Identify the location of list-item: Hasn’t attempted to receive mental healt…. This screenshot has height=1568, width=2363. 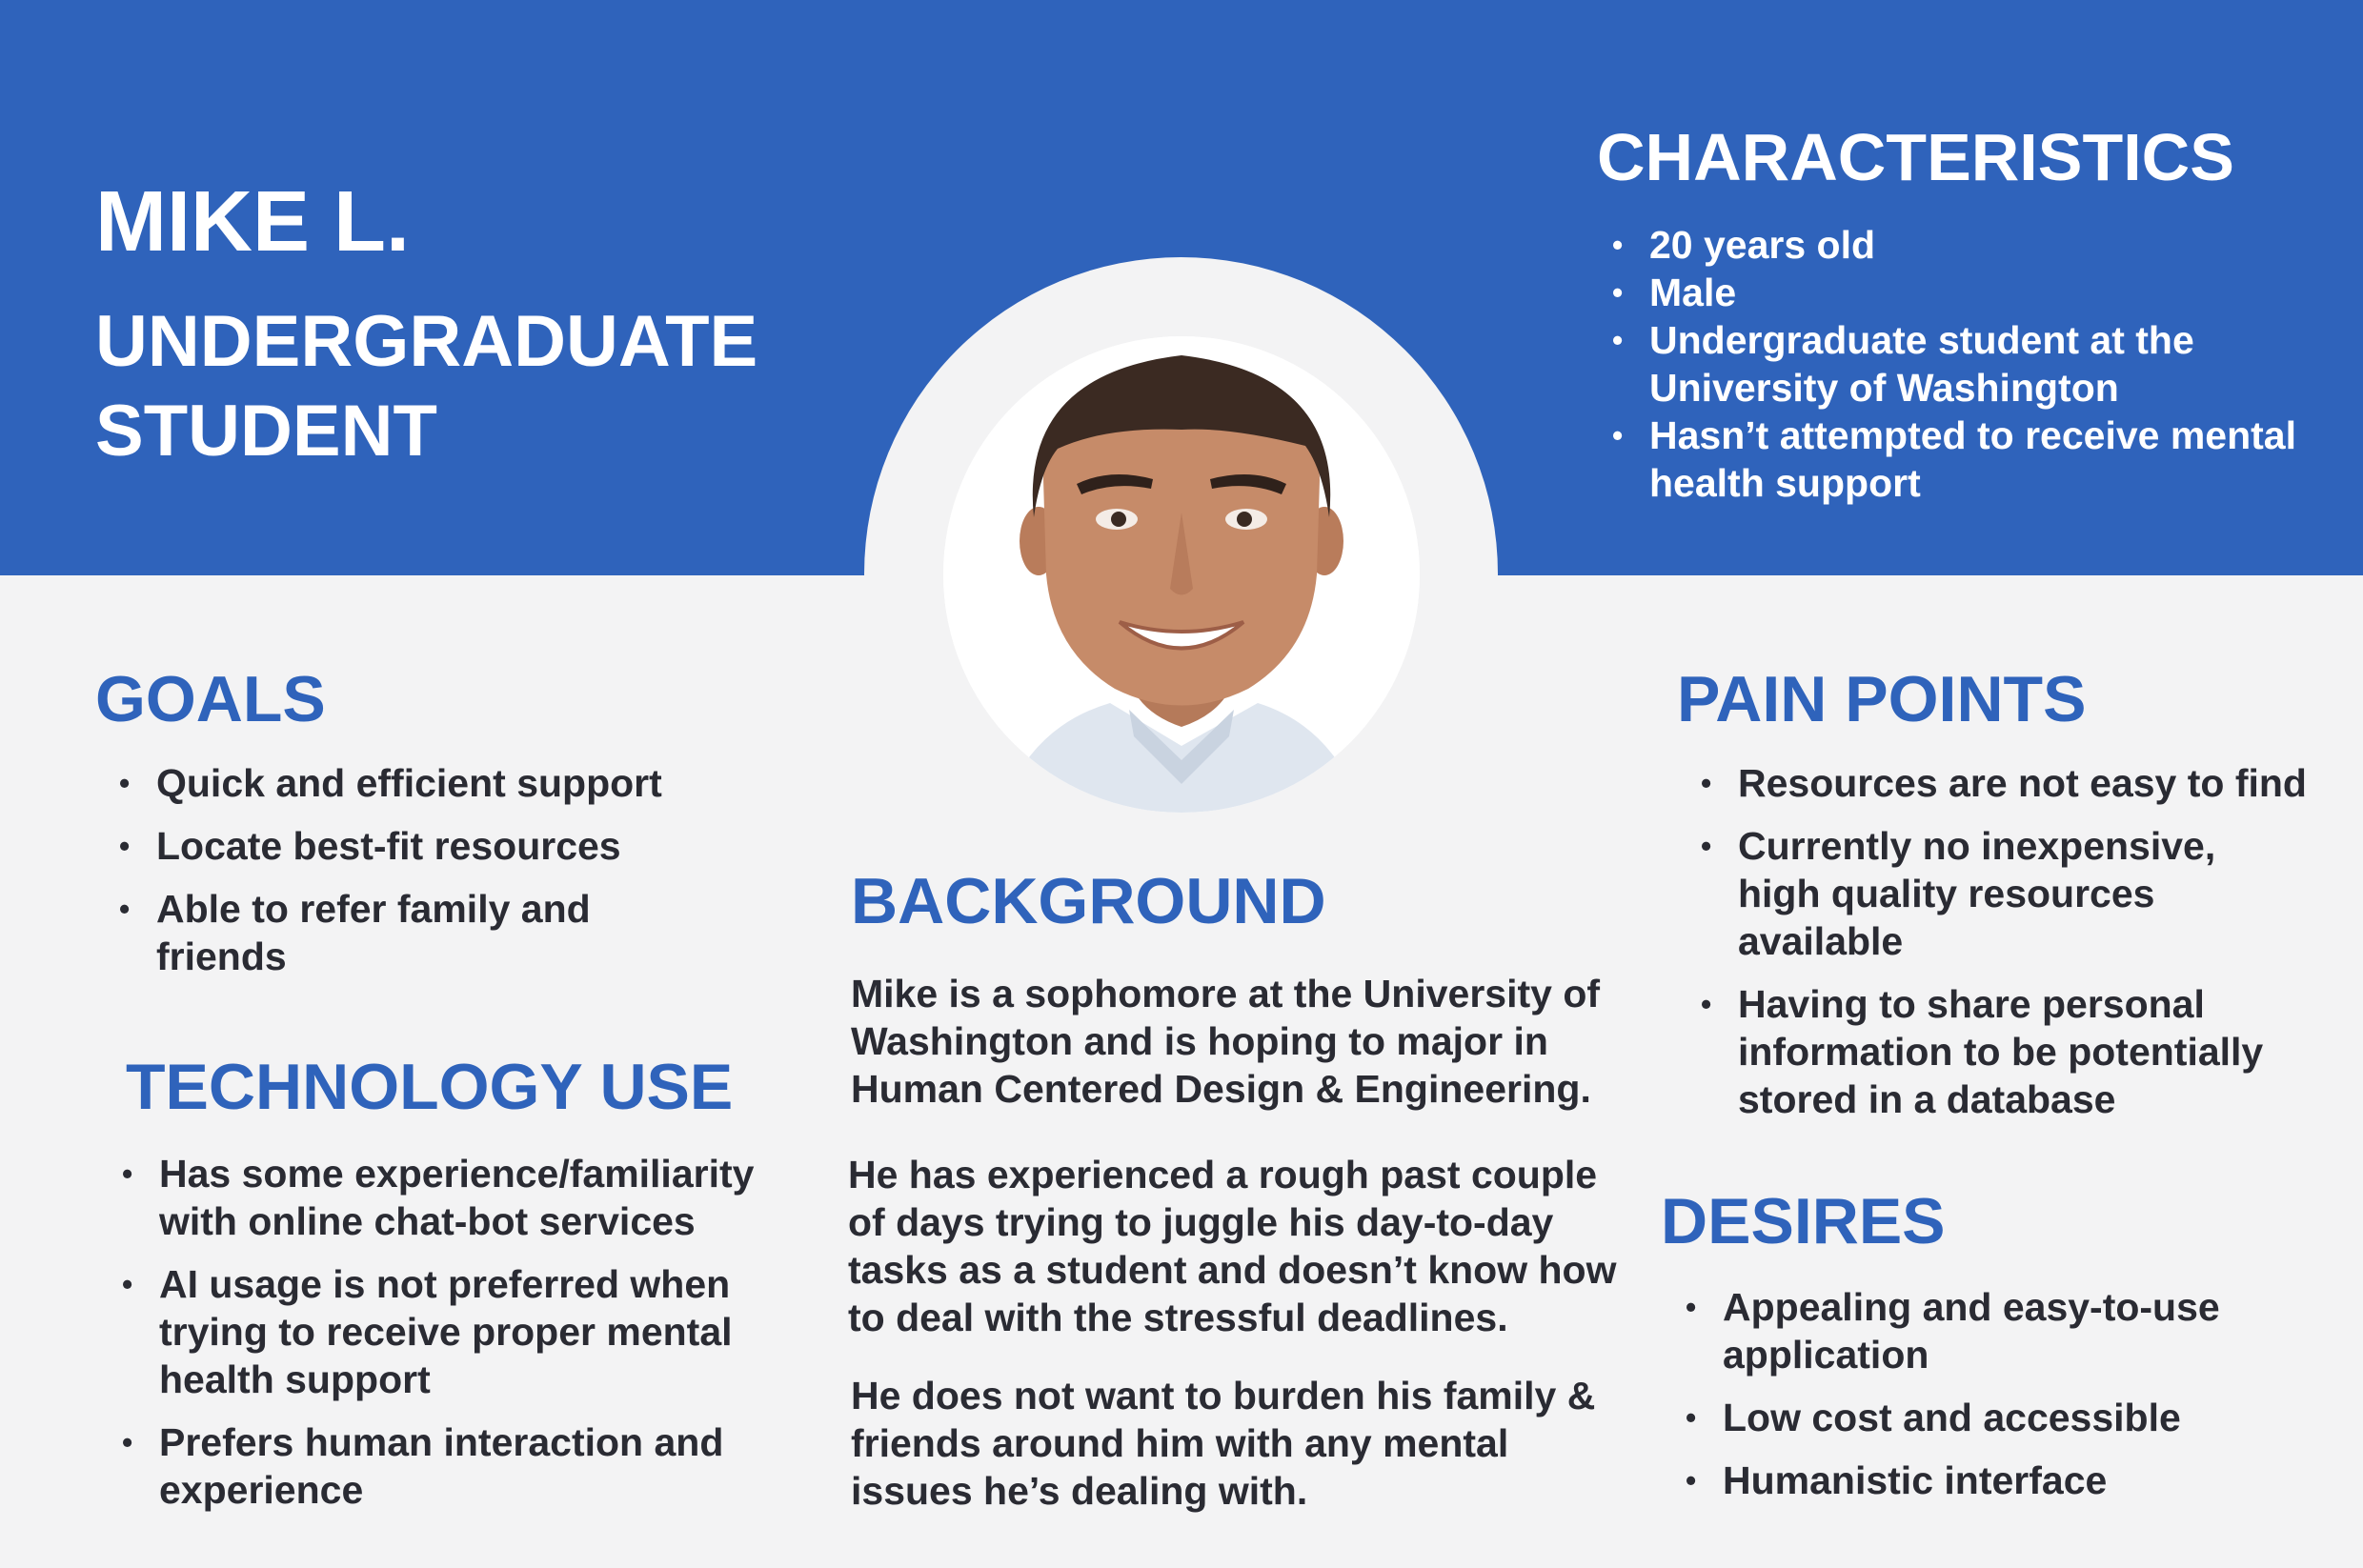
(1953, 459).